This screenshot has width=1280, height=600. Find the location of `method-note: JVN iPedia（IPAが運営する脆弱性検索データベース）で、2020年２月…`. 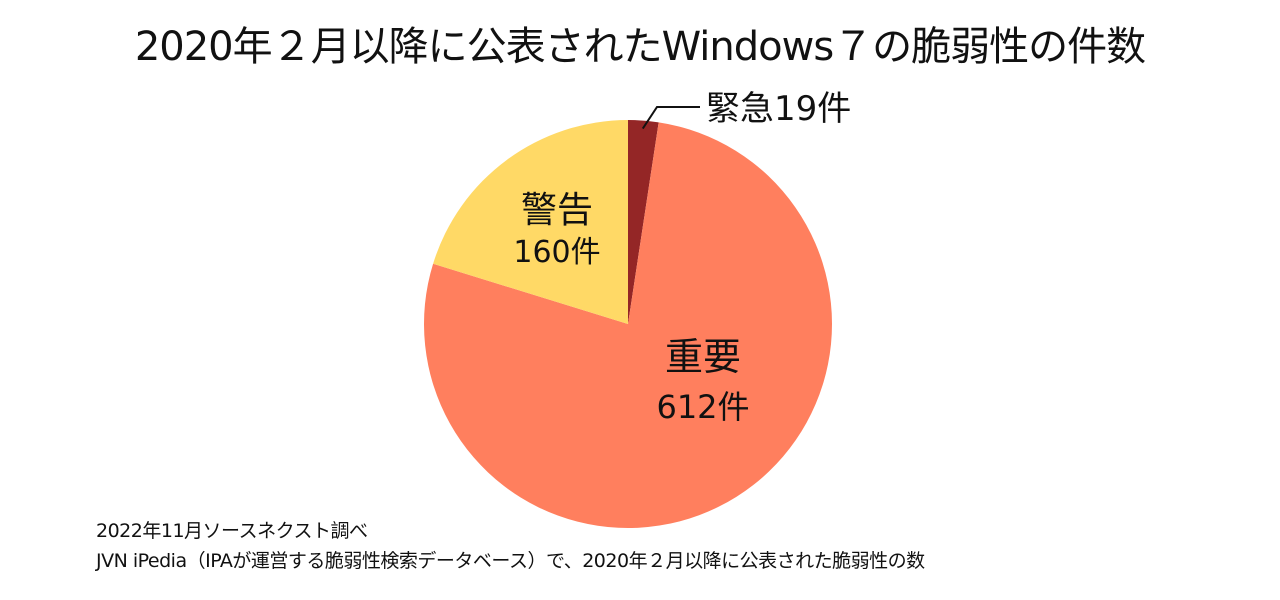

method-note: JVN iPedia（IPAが運営する脆弱性検索データベース）で、2020年２月… is located at coordinates (510, 561).